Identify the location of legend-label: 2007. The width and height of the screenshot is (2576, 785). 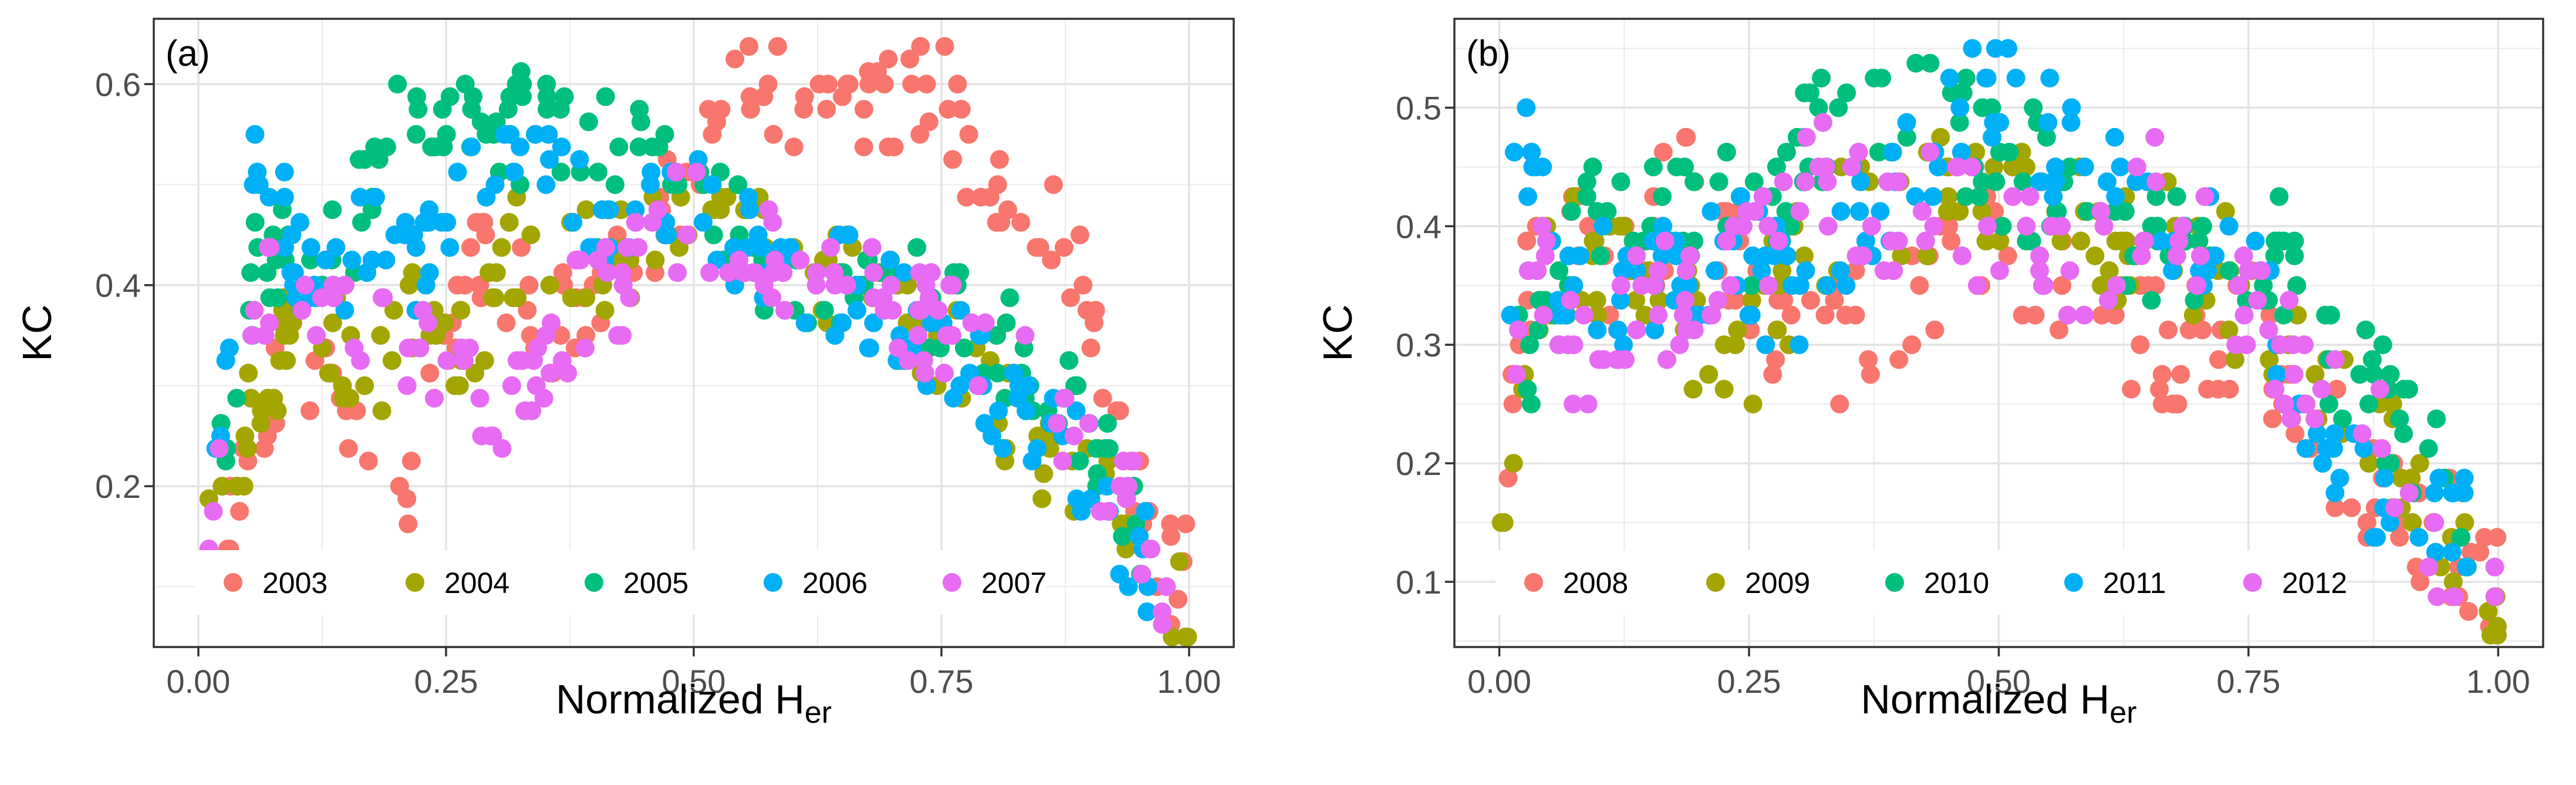
(1013, 583).